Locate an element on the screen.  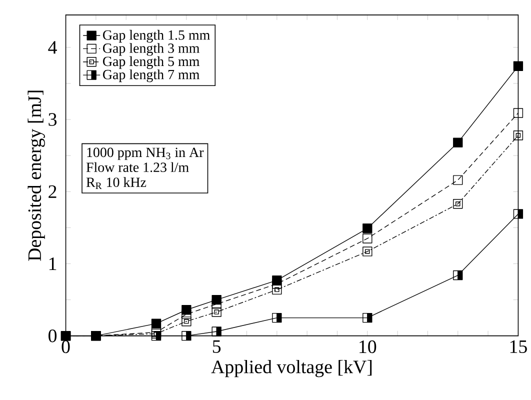
annotation: R$_{R}$ 10 kHz is located at coordinates (116, 183).